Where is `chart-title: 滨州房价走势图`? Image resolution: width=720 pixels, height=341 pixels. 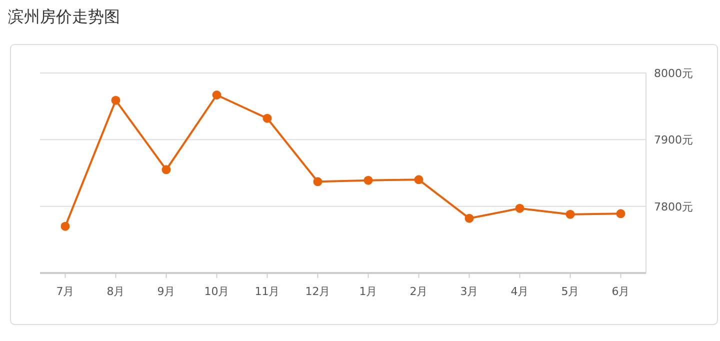
chart-title: 滨州房价走势图 is located at coordinates (64, 16).